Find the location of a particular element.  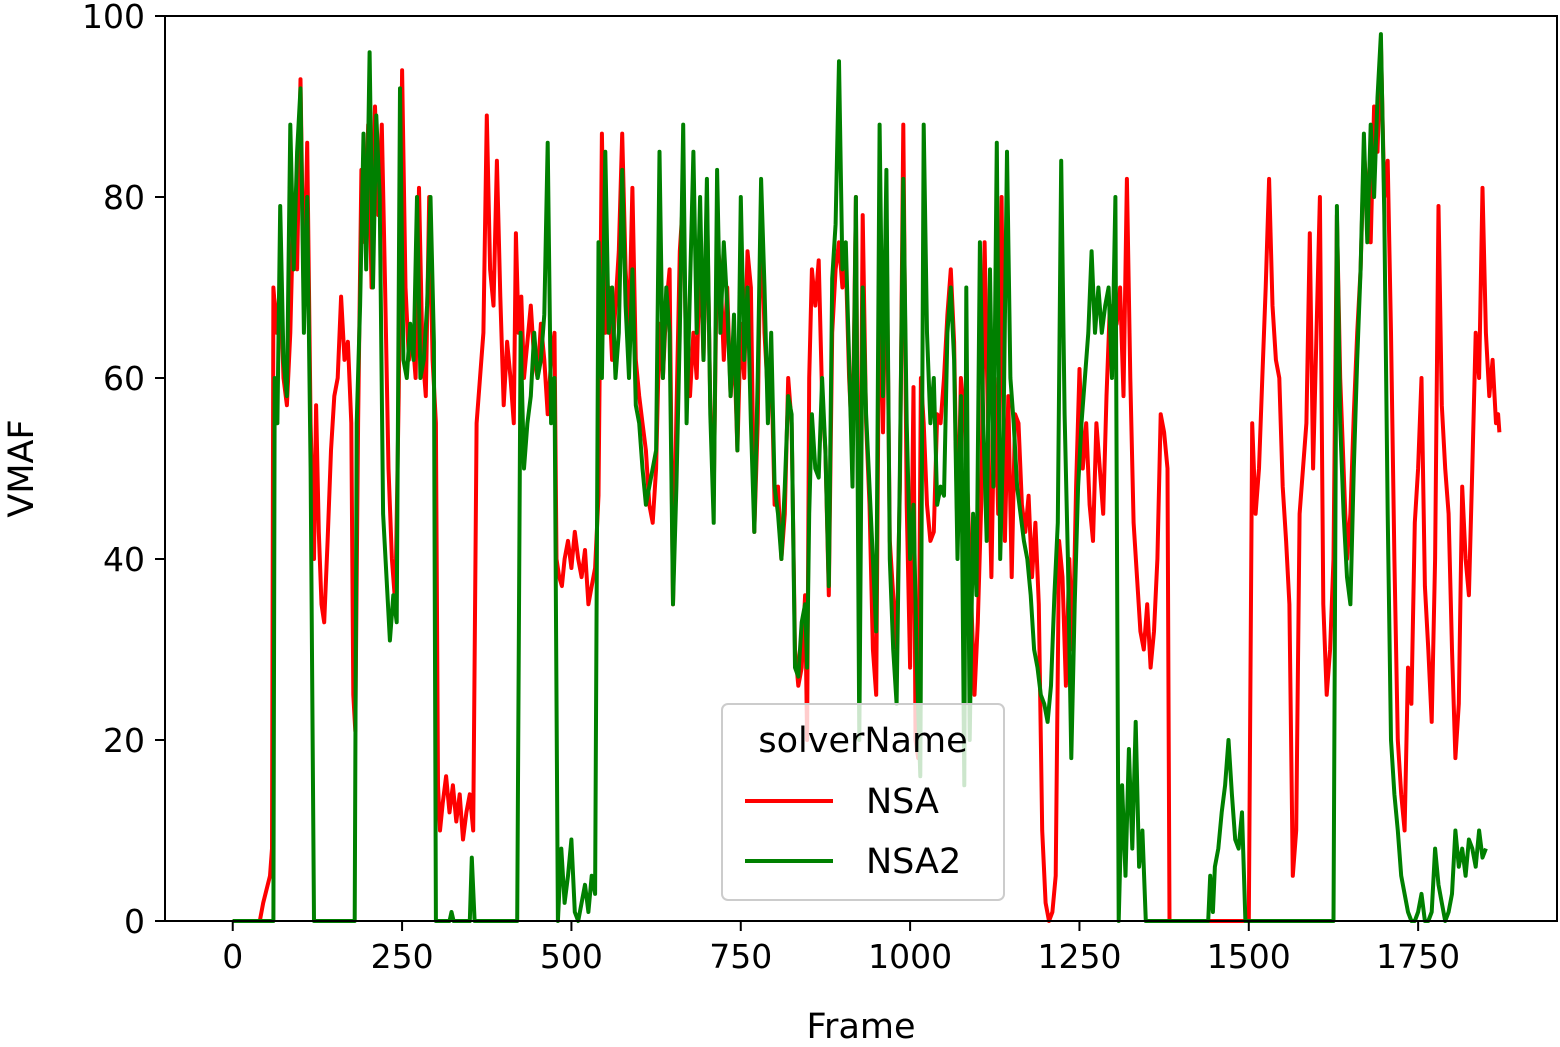

x-axis-label: Frame is located at coordinates (860, 1027).